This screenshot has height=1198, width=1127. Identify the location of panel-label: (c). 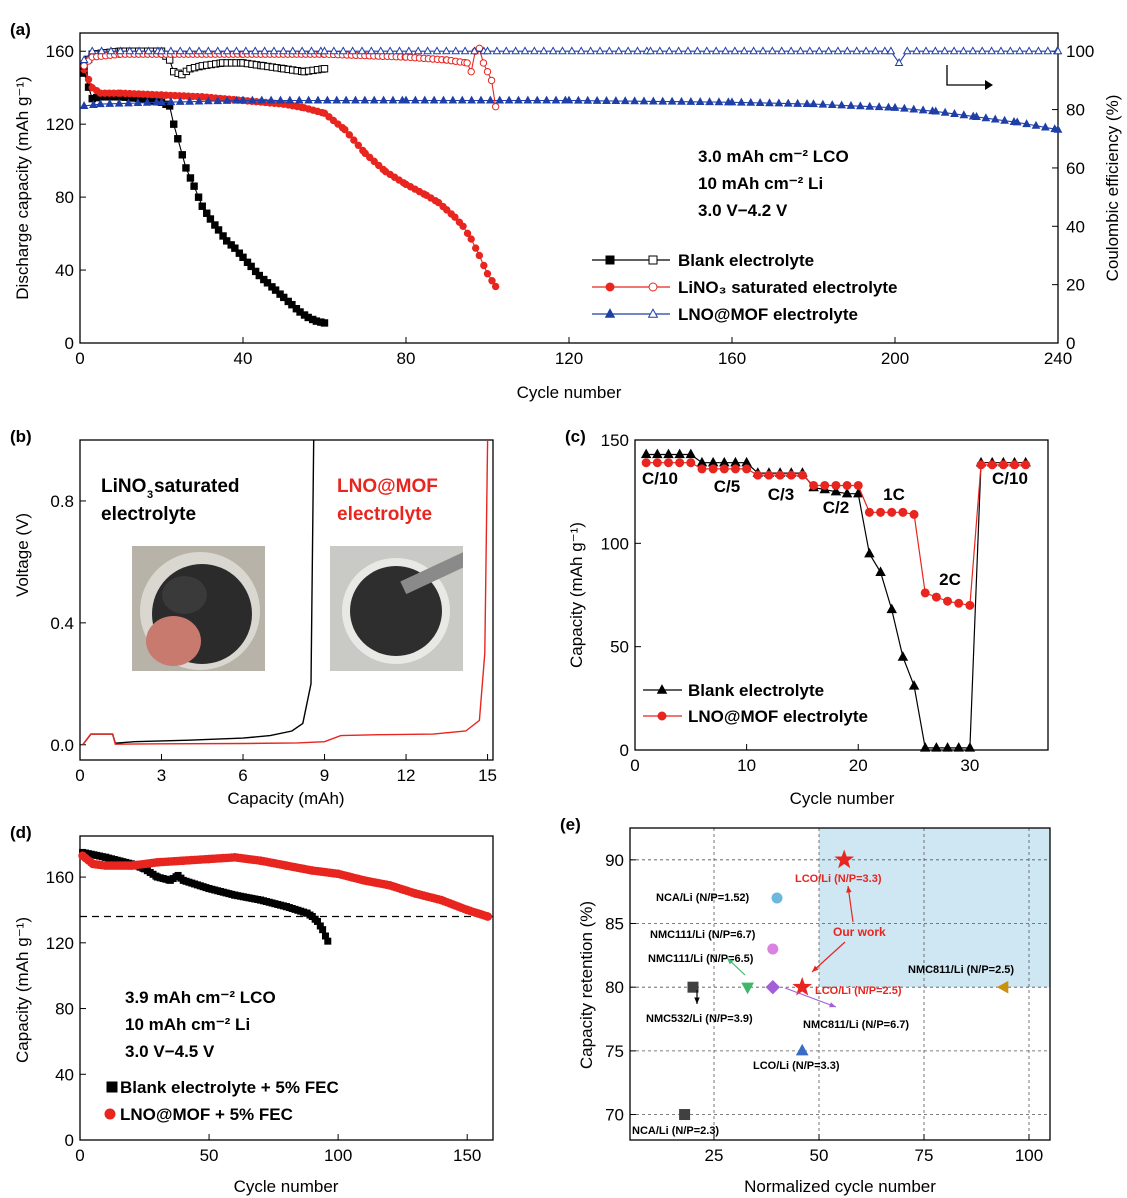
(575, 436).